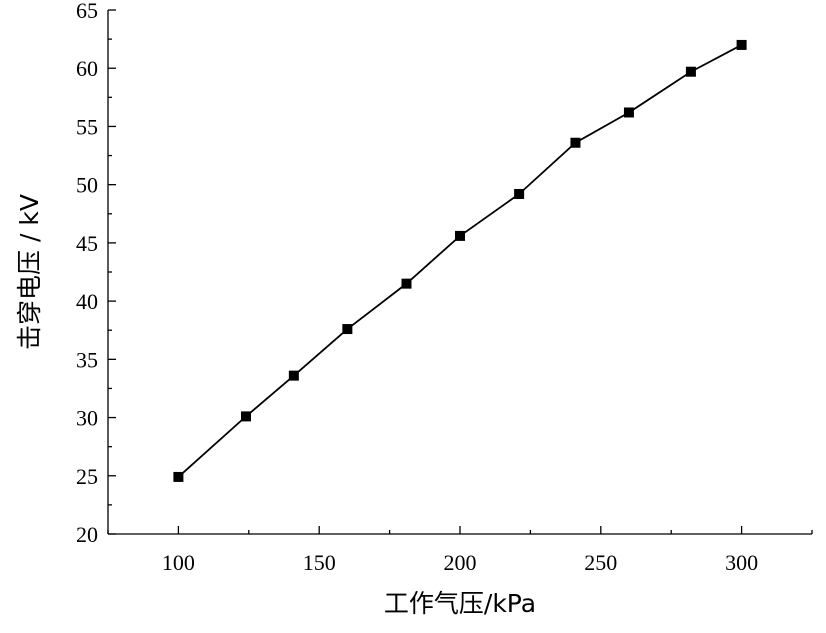 This screenshot has width=826, height=633. I want to click on x-tick-label: 300, so click(741, 562).